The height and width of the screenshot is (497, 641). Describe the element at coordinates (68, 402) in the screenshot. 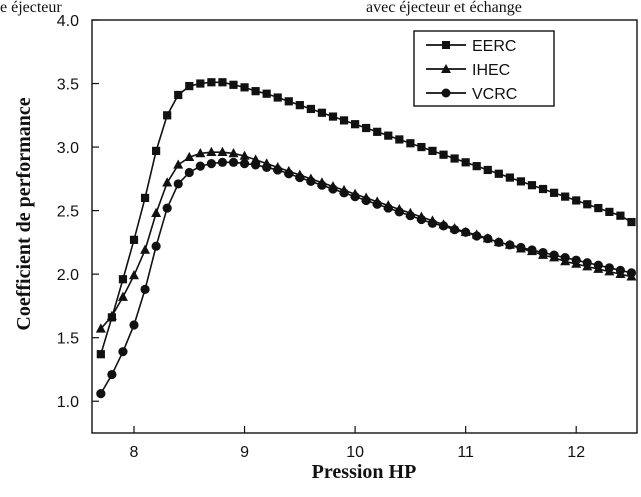

I see `y-axis-tick-label: 1.0` at that location.